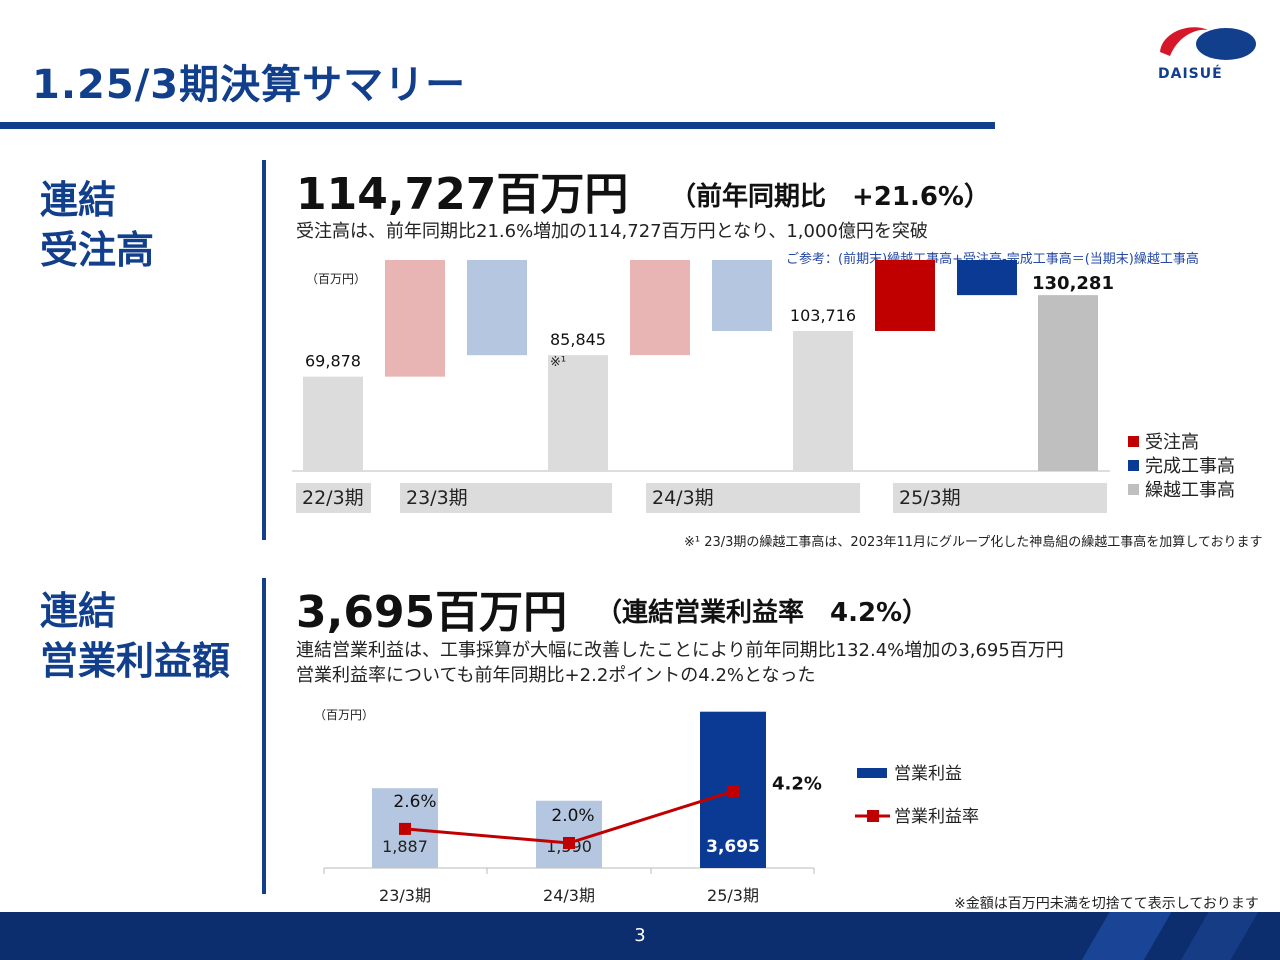 This screenshot has height=960, width=1280. Describe the element at coordinates (264, 736) in the screenshot. I see `section2-divider` at that location.